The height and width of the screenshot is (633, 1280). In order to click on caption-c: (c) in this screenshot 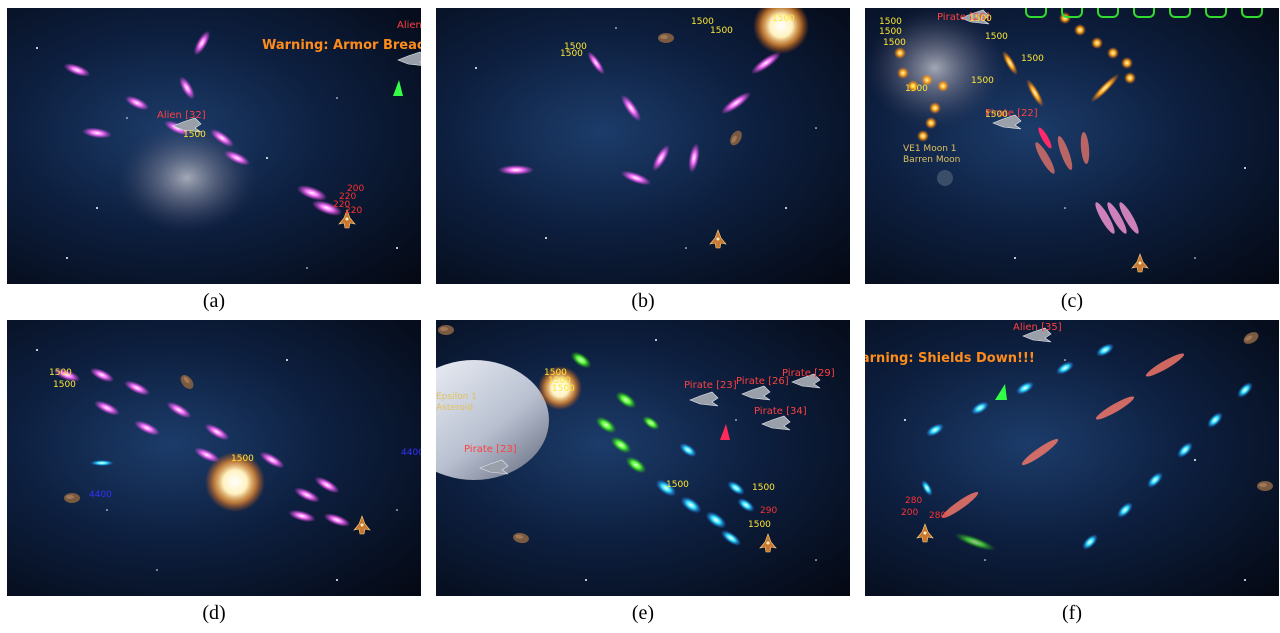, I will do `click(1072, 301)`.